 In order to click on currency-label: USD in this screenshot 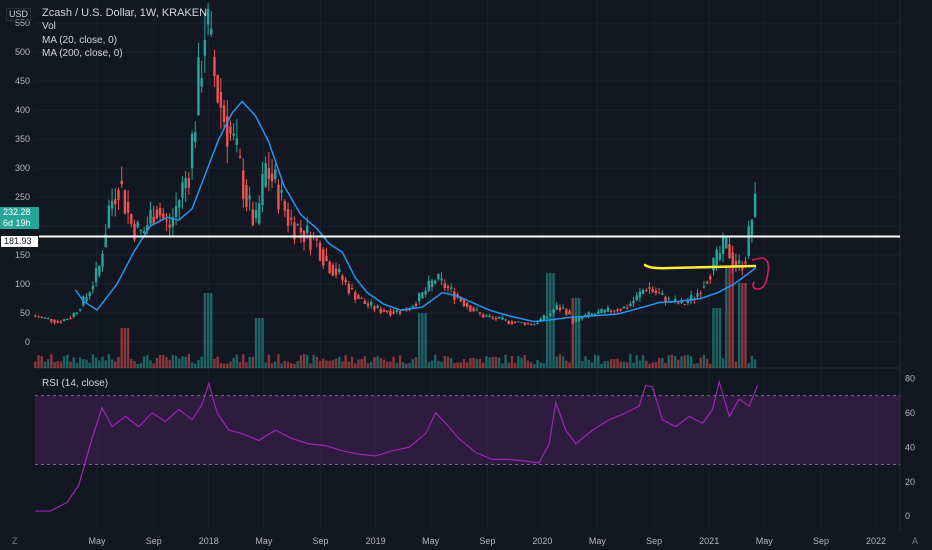, I will do `click(19, 14)`.